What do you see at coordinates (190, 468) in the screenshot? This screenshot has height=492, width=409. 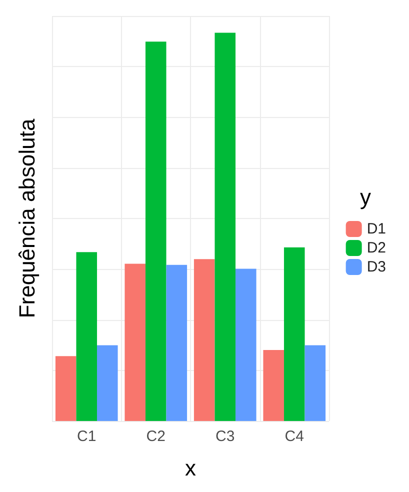 I see `x-axis-title: x` at bounding box center [190, 468].